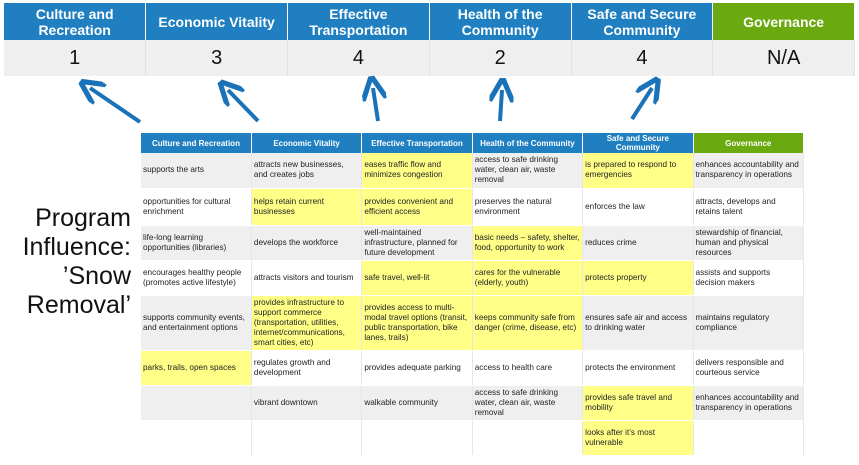  Describe the element at coordinates (307, 207) in the screenshot. I see `matrix-cell: helps retain current businesses` at that location.